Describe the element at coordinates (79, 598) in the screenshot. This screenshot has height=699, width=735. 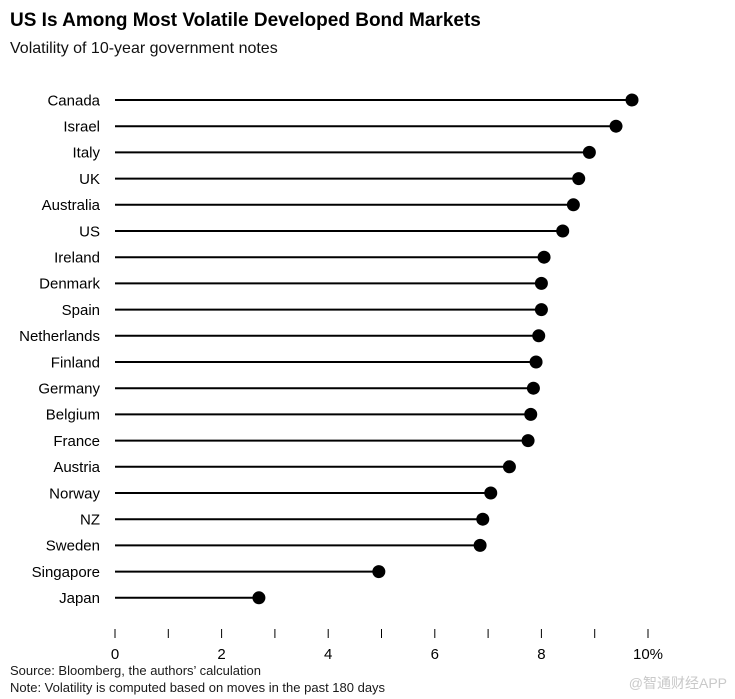
I see `category-label: Japan` at that location.